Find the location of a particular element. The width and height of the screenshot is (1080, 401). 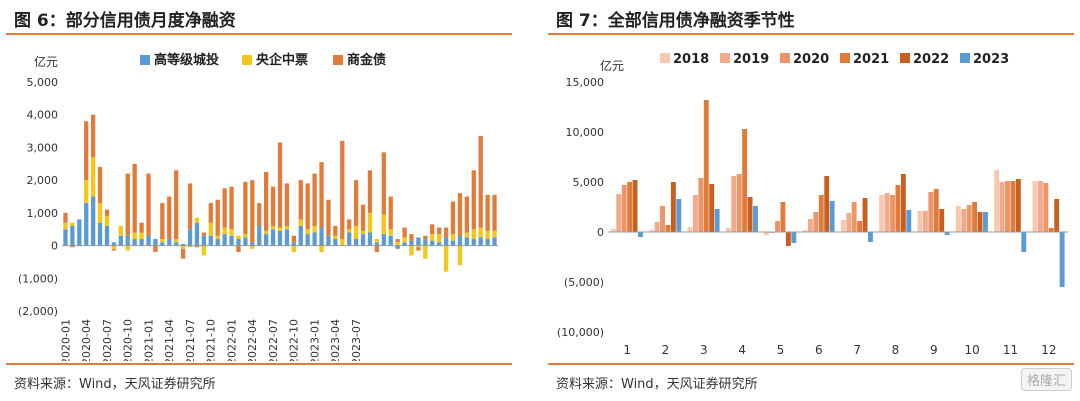

left-y-tick-label: 3,000 is located at coordinates (43, 147).